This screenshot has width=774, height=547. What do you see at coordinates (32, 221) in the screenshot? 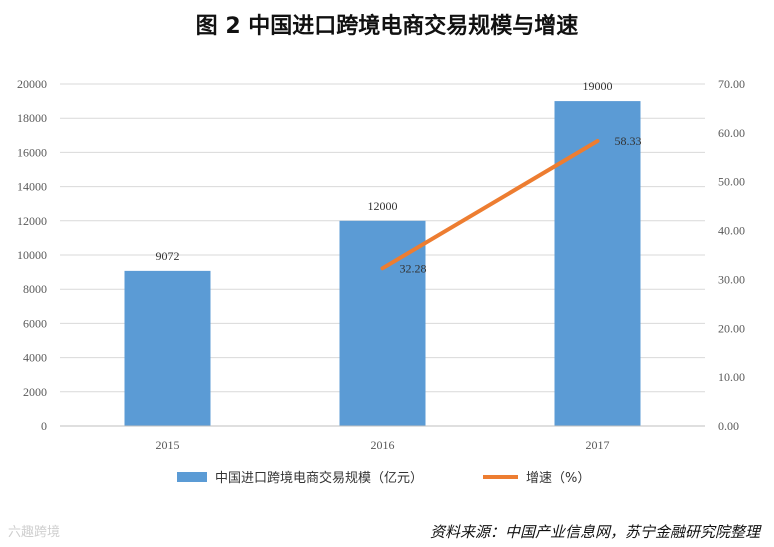
I see `y-left-tick-label: 12000` at bounding box center [32, 221].